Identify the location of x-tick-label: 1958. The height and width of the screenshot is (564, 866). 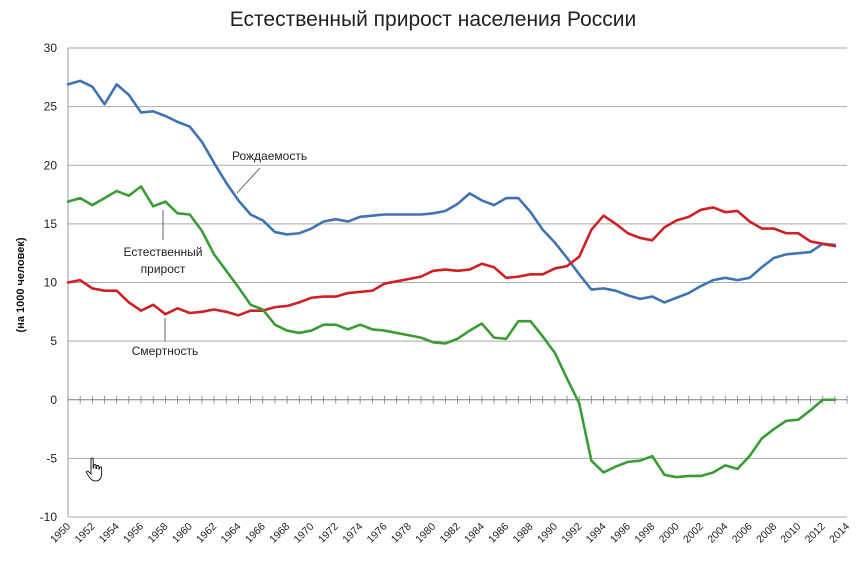
(157, 533).